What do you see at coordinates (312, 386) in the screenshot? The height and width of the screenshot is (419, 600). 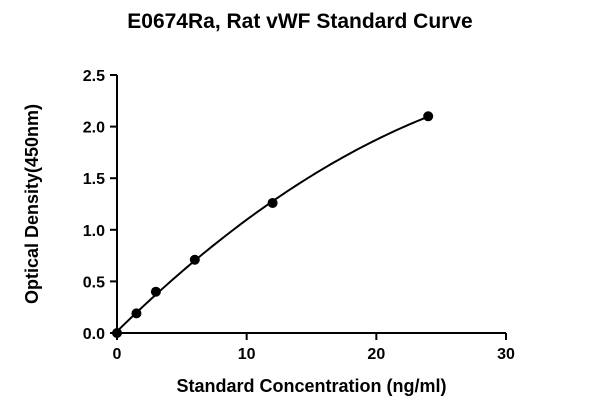 I see `x-axis-title: Standard Concentration (ng/ml)` at bounding box center [312, 386].